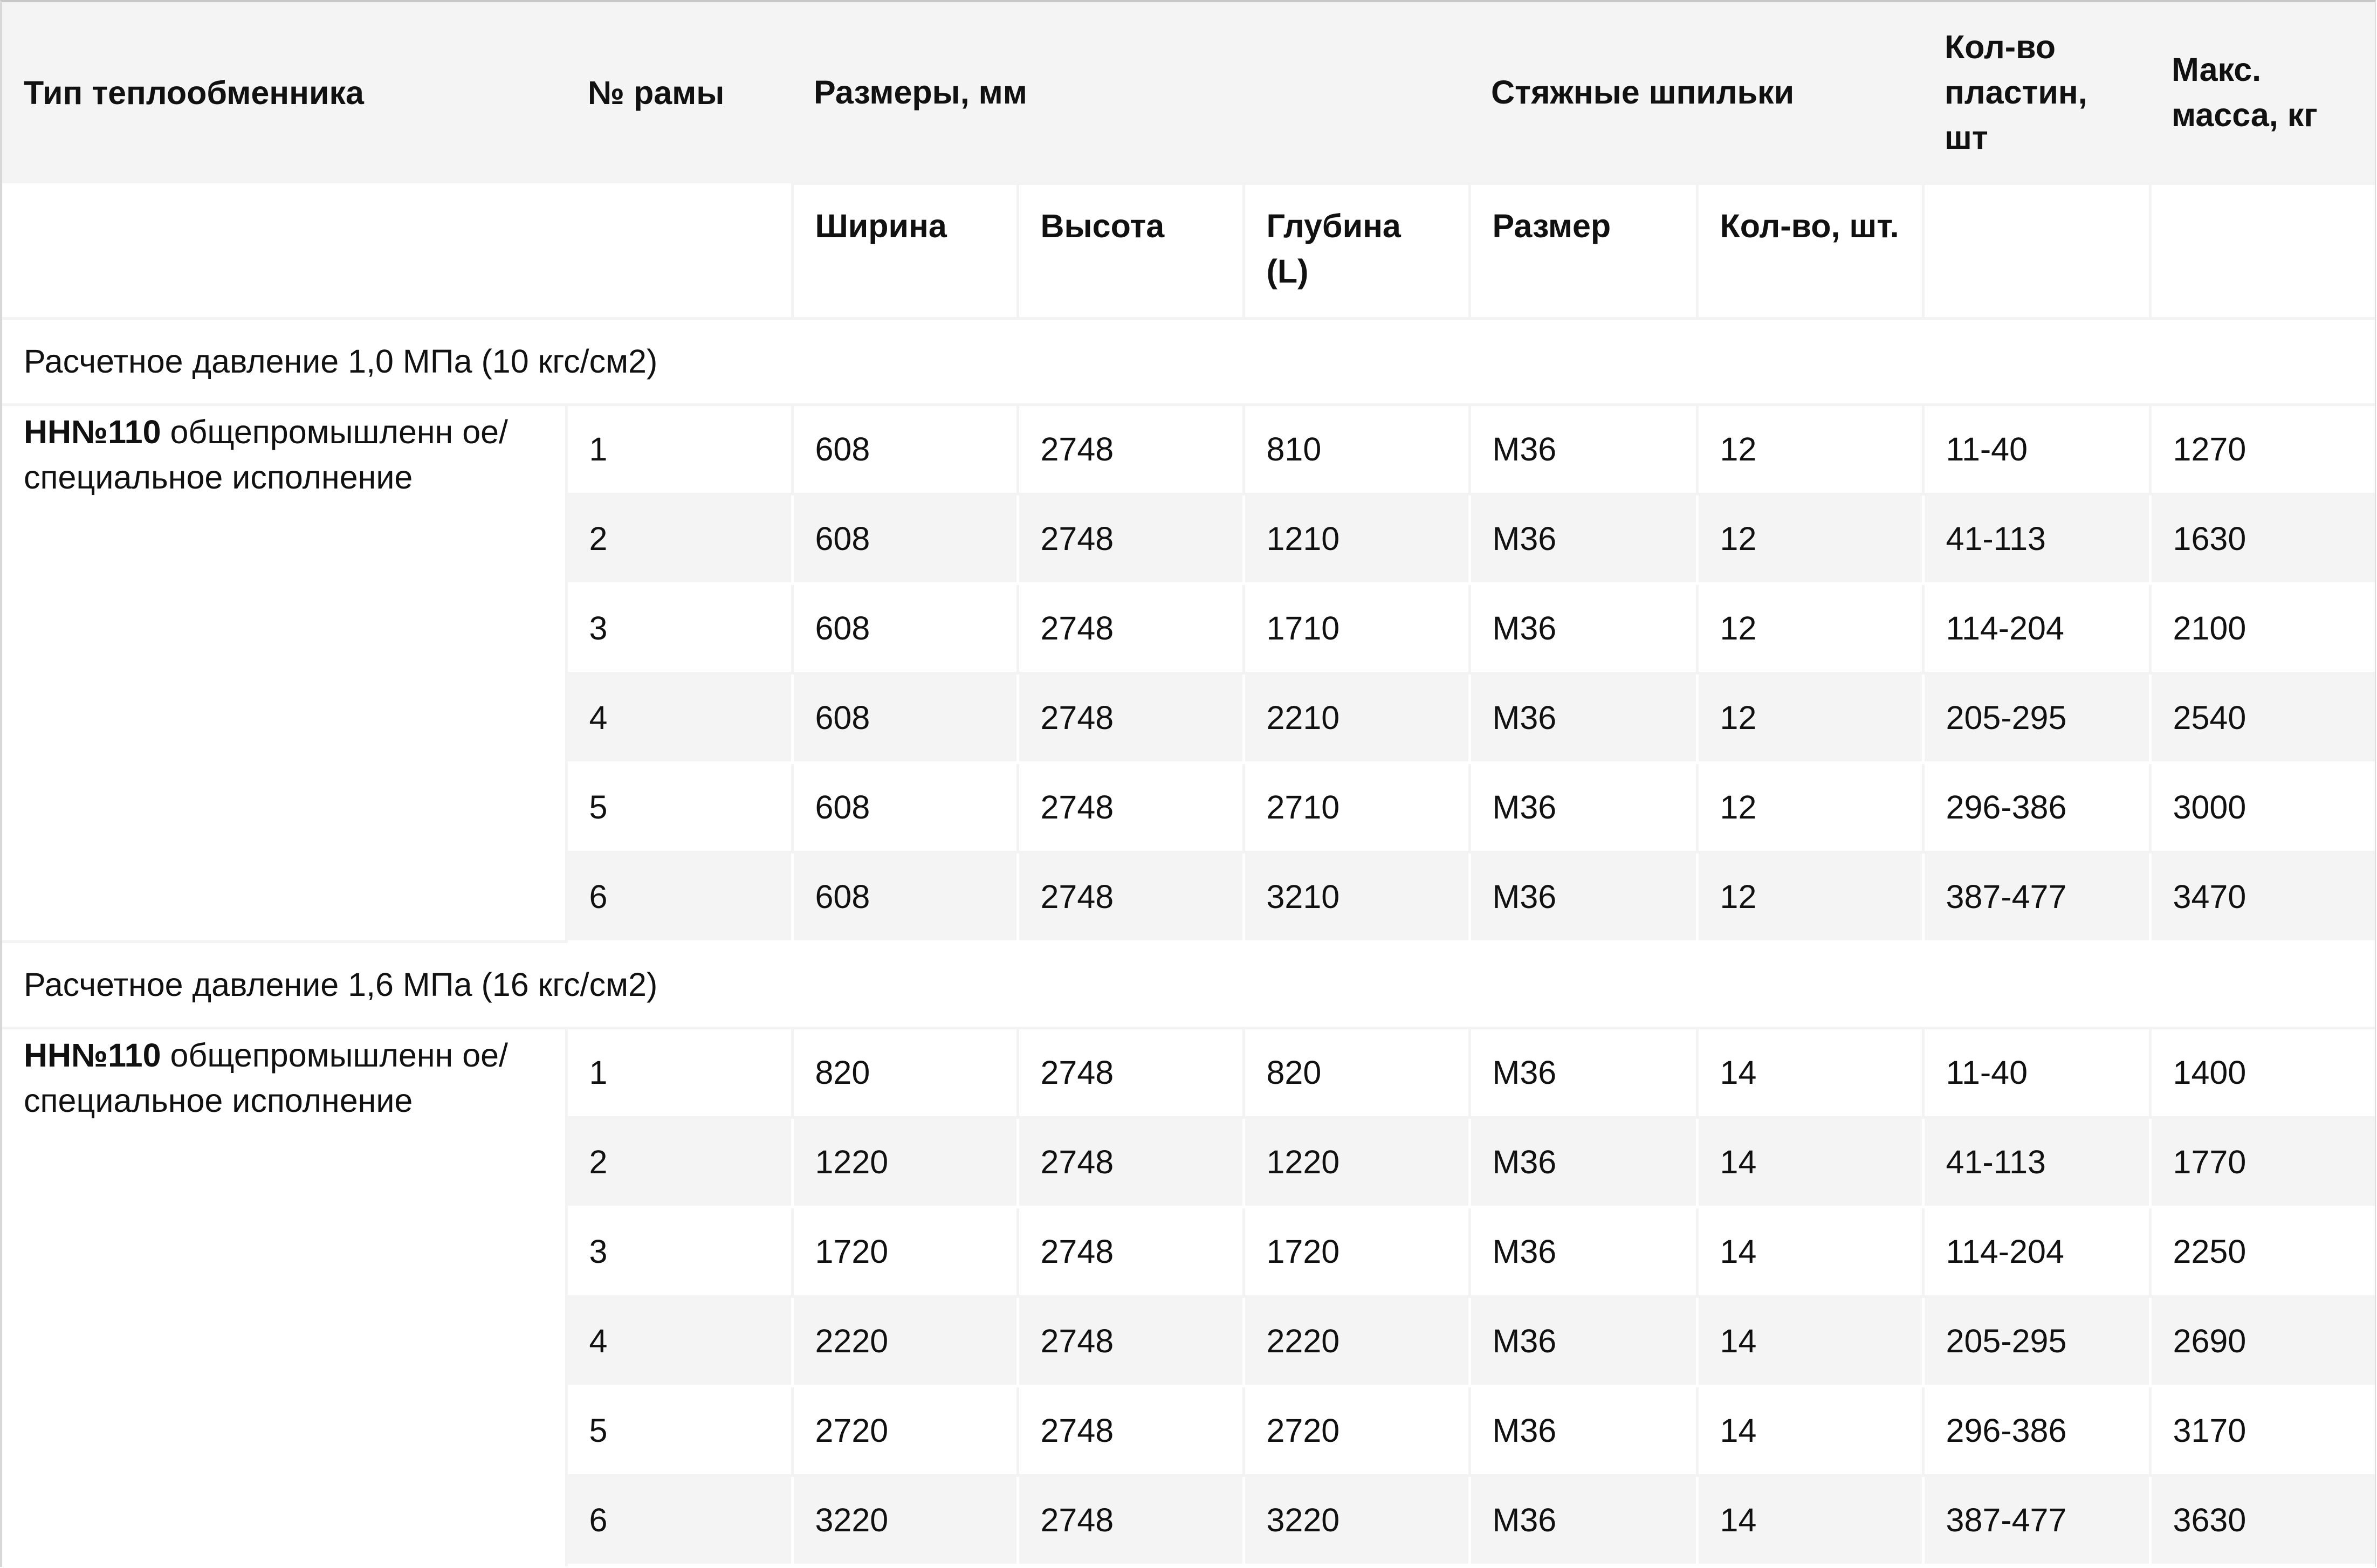 The height and width of the screenshot is (1568, 2377). What do you see at coordinates (679, 92) in the screenshot?
I see `header-frame: № рамы` at bounding box center [679, 92].